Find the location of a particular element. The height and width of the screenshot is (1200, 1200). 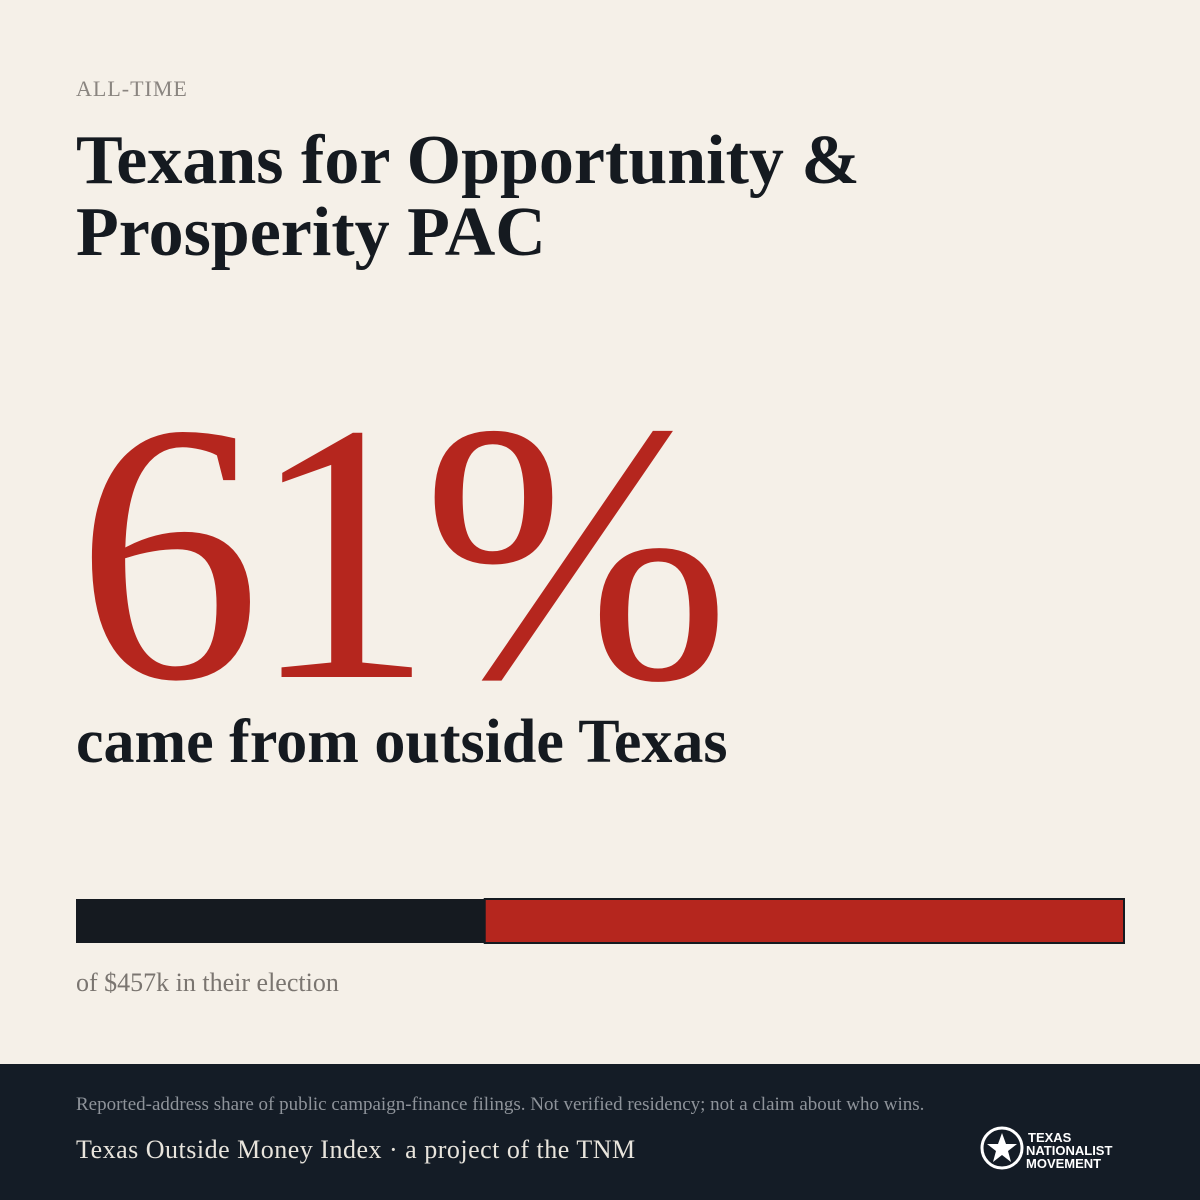

eyebrow: ALL-TIME is located at coordinates (132, 88).